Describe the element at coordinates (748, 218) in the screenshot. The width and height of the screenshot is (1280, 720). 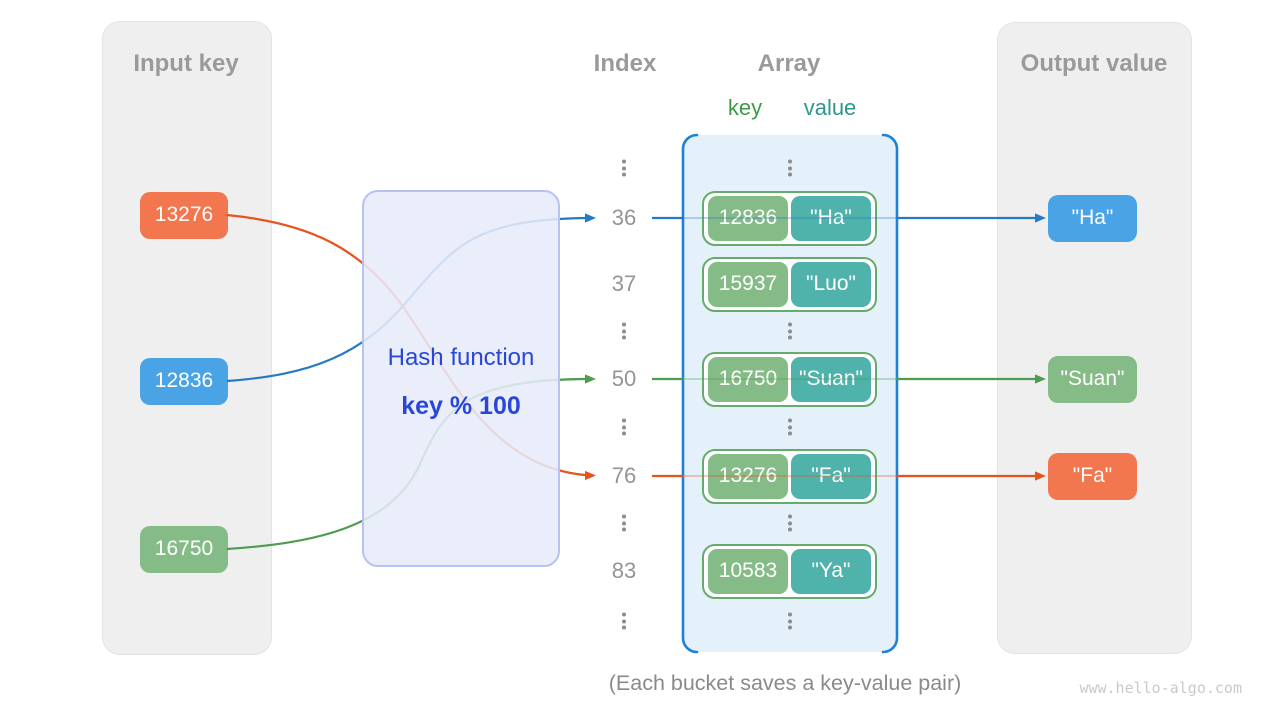
I see `bucket-key-pill: 12836` at that location.